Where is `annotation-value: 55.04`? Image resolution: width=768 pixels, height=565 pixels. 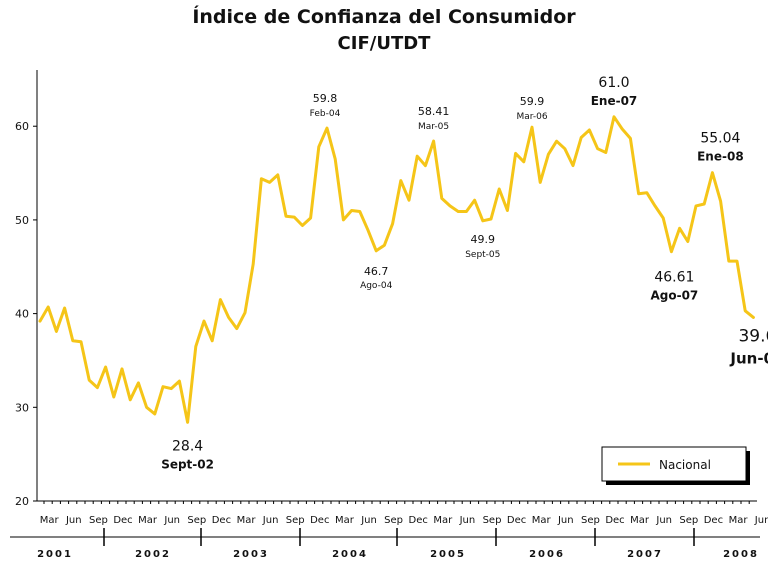
annotation-value: 55.04 is located at coordinates (720, 139).